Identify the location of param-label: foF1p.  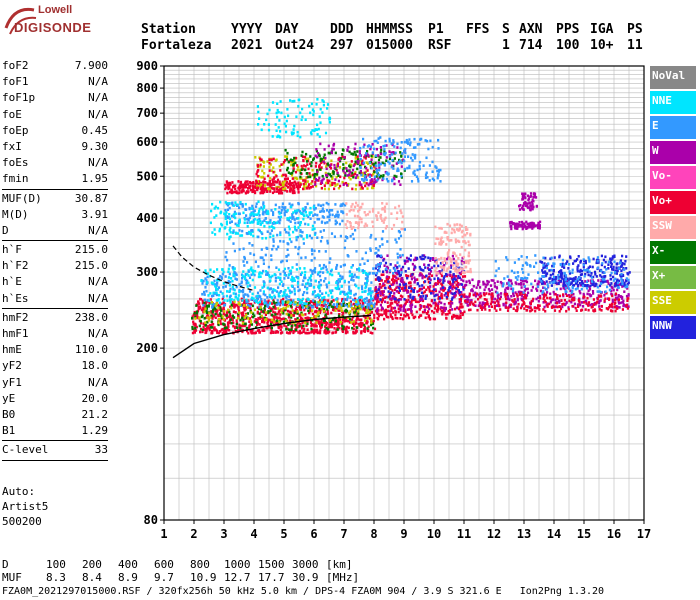
(19, 98).